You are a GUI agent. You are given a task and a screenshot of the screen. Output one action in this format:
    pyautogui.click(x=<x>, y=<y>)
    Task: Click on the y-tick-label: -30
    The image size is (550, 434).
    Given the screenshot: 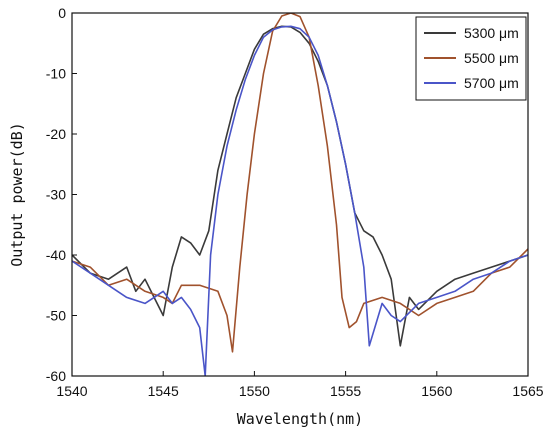 What is the action you would take?
    pyautogui.click(x=56, y=195)
    